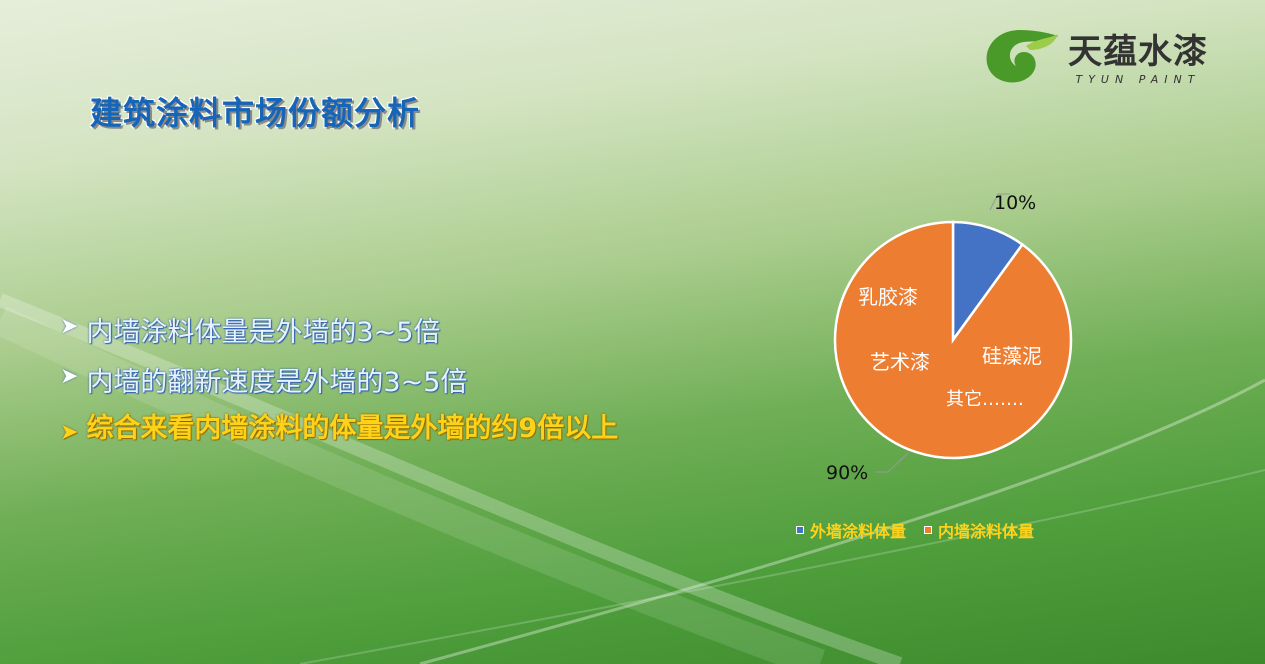 The width and height of the screenshot is (1265, 664). Describe the element at coordinates (888, 297) in the screenshot. I see `annotation-latex-paint: 乳胶漆` at that location.